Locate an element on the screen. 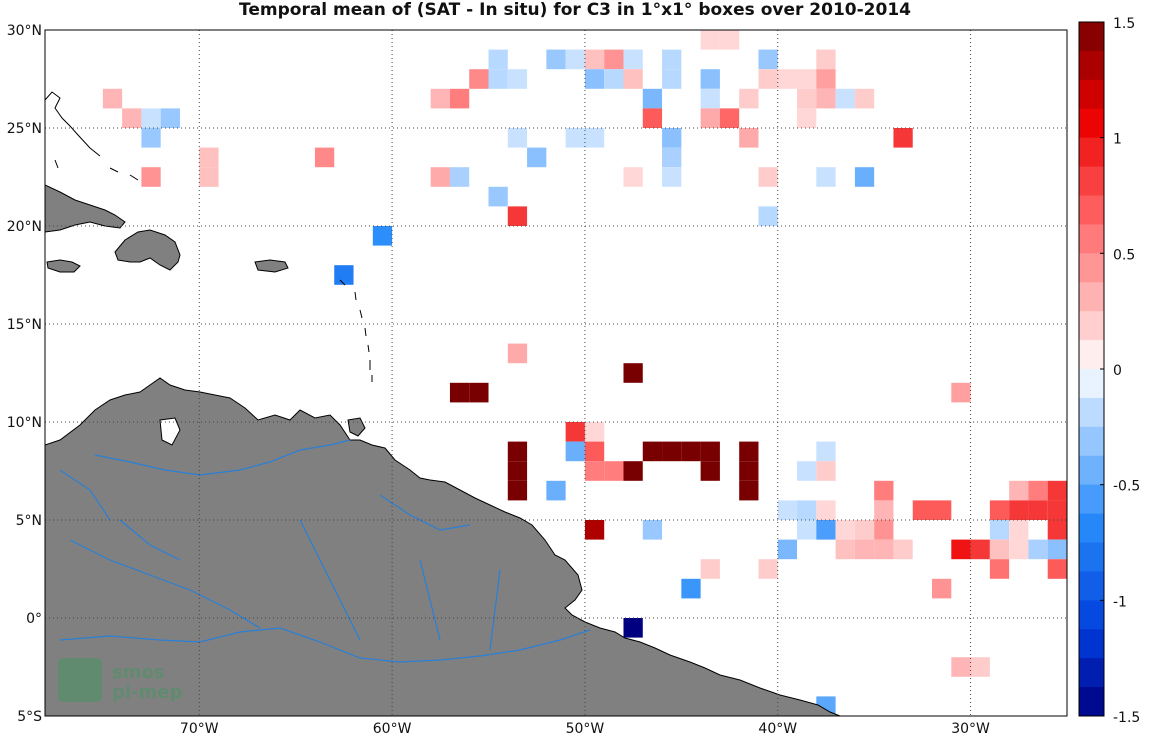 This screenshot has width=1150, height=738. colorbar-labels: 1.5 1 0.5 0 -0.5 -1 -1.5 is located at coordinates (1120, 371).